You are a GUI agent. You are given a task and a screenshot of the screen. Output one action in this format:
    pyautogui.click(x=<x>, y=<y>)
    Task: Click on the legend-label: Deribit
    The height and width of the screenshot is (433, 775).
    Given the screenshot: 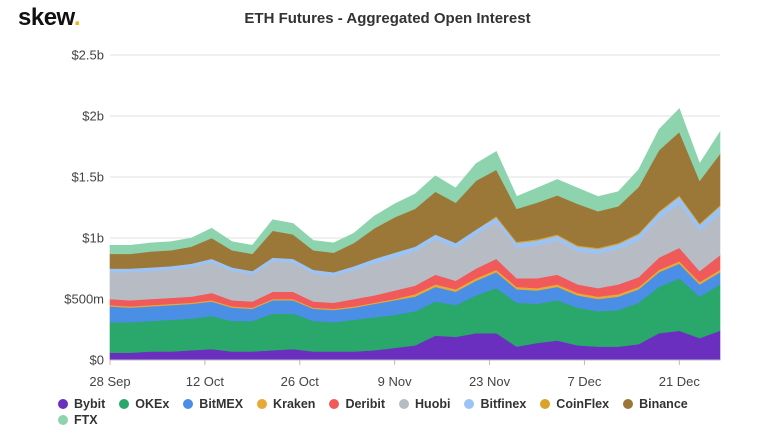 What is the action you would take?
    pyautogui.click(x=365, y=404)
    